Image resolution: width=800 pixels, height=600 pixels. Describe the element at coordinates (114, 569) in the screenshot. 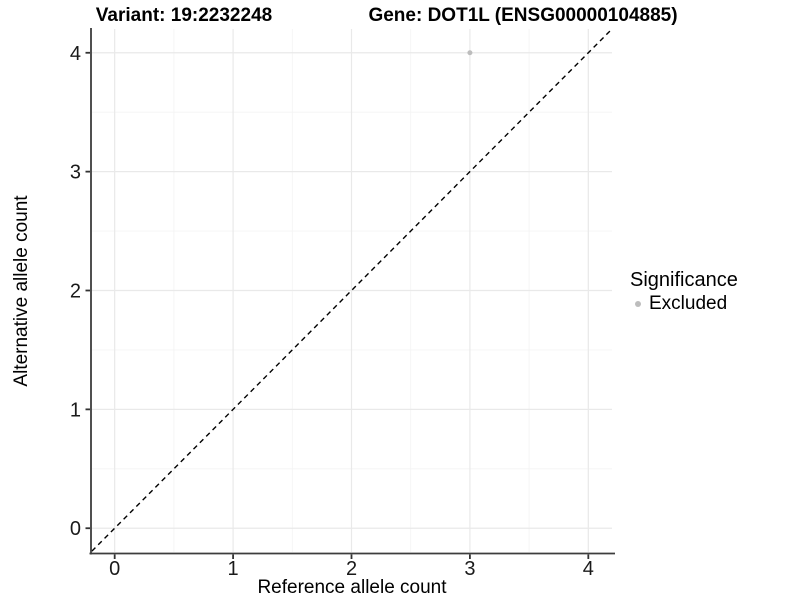

I see `x-tick-label: 0` at that location.